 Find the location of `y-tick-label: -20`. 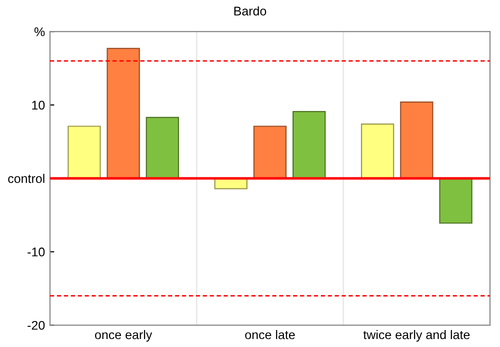

y-tick-label: -20 is located at coordinates (36, 325).